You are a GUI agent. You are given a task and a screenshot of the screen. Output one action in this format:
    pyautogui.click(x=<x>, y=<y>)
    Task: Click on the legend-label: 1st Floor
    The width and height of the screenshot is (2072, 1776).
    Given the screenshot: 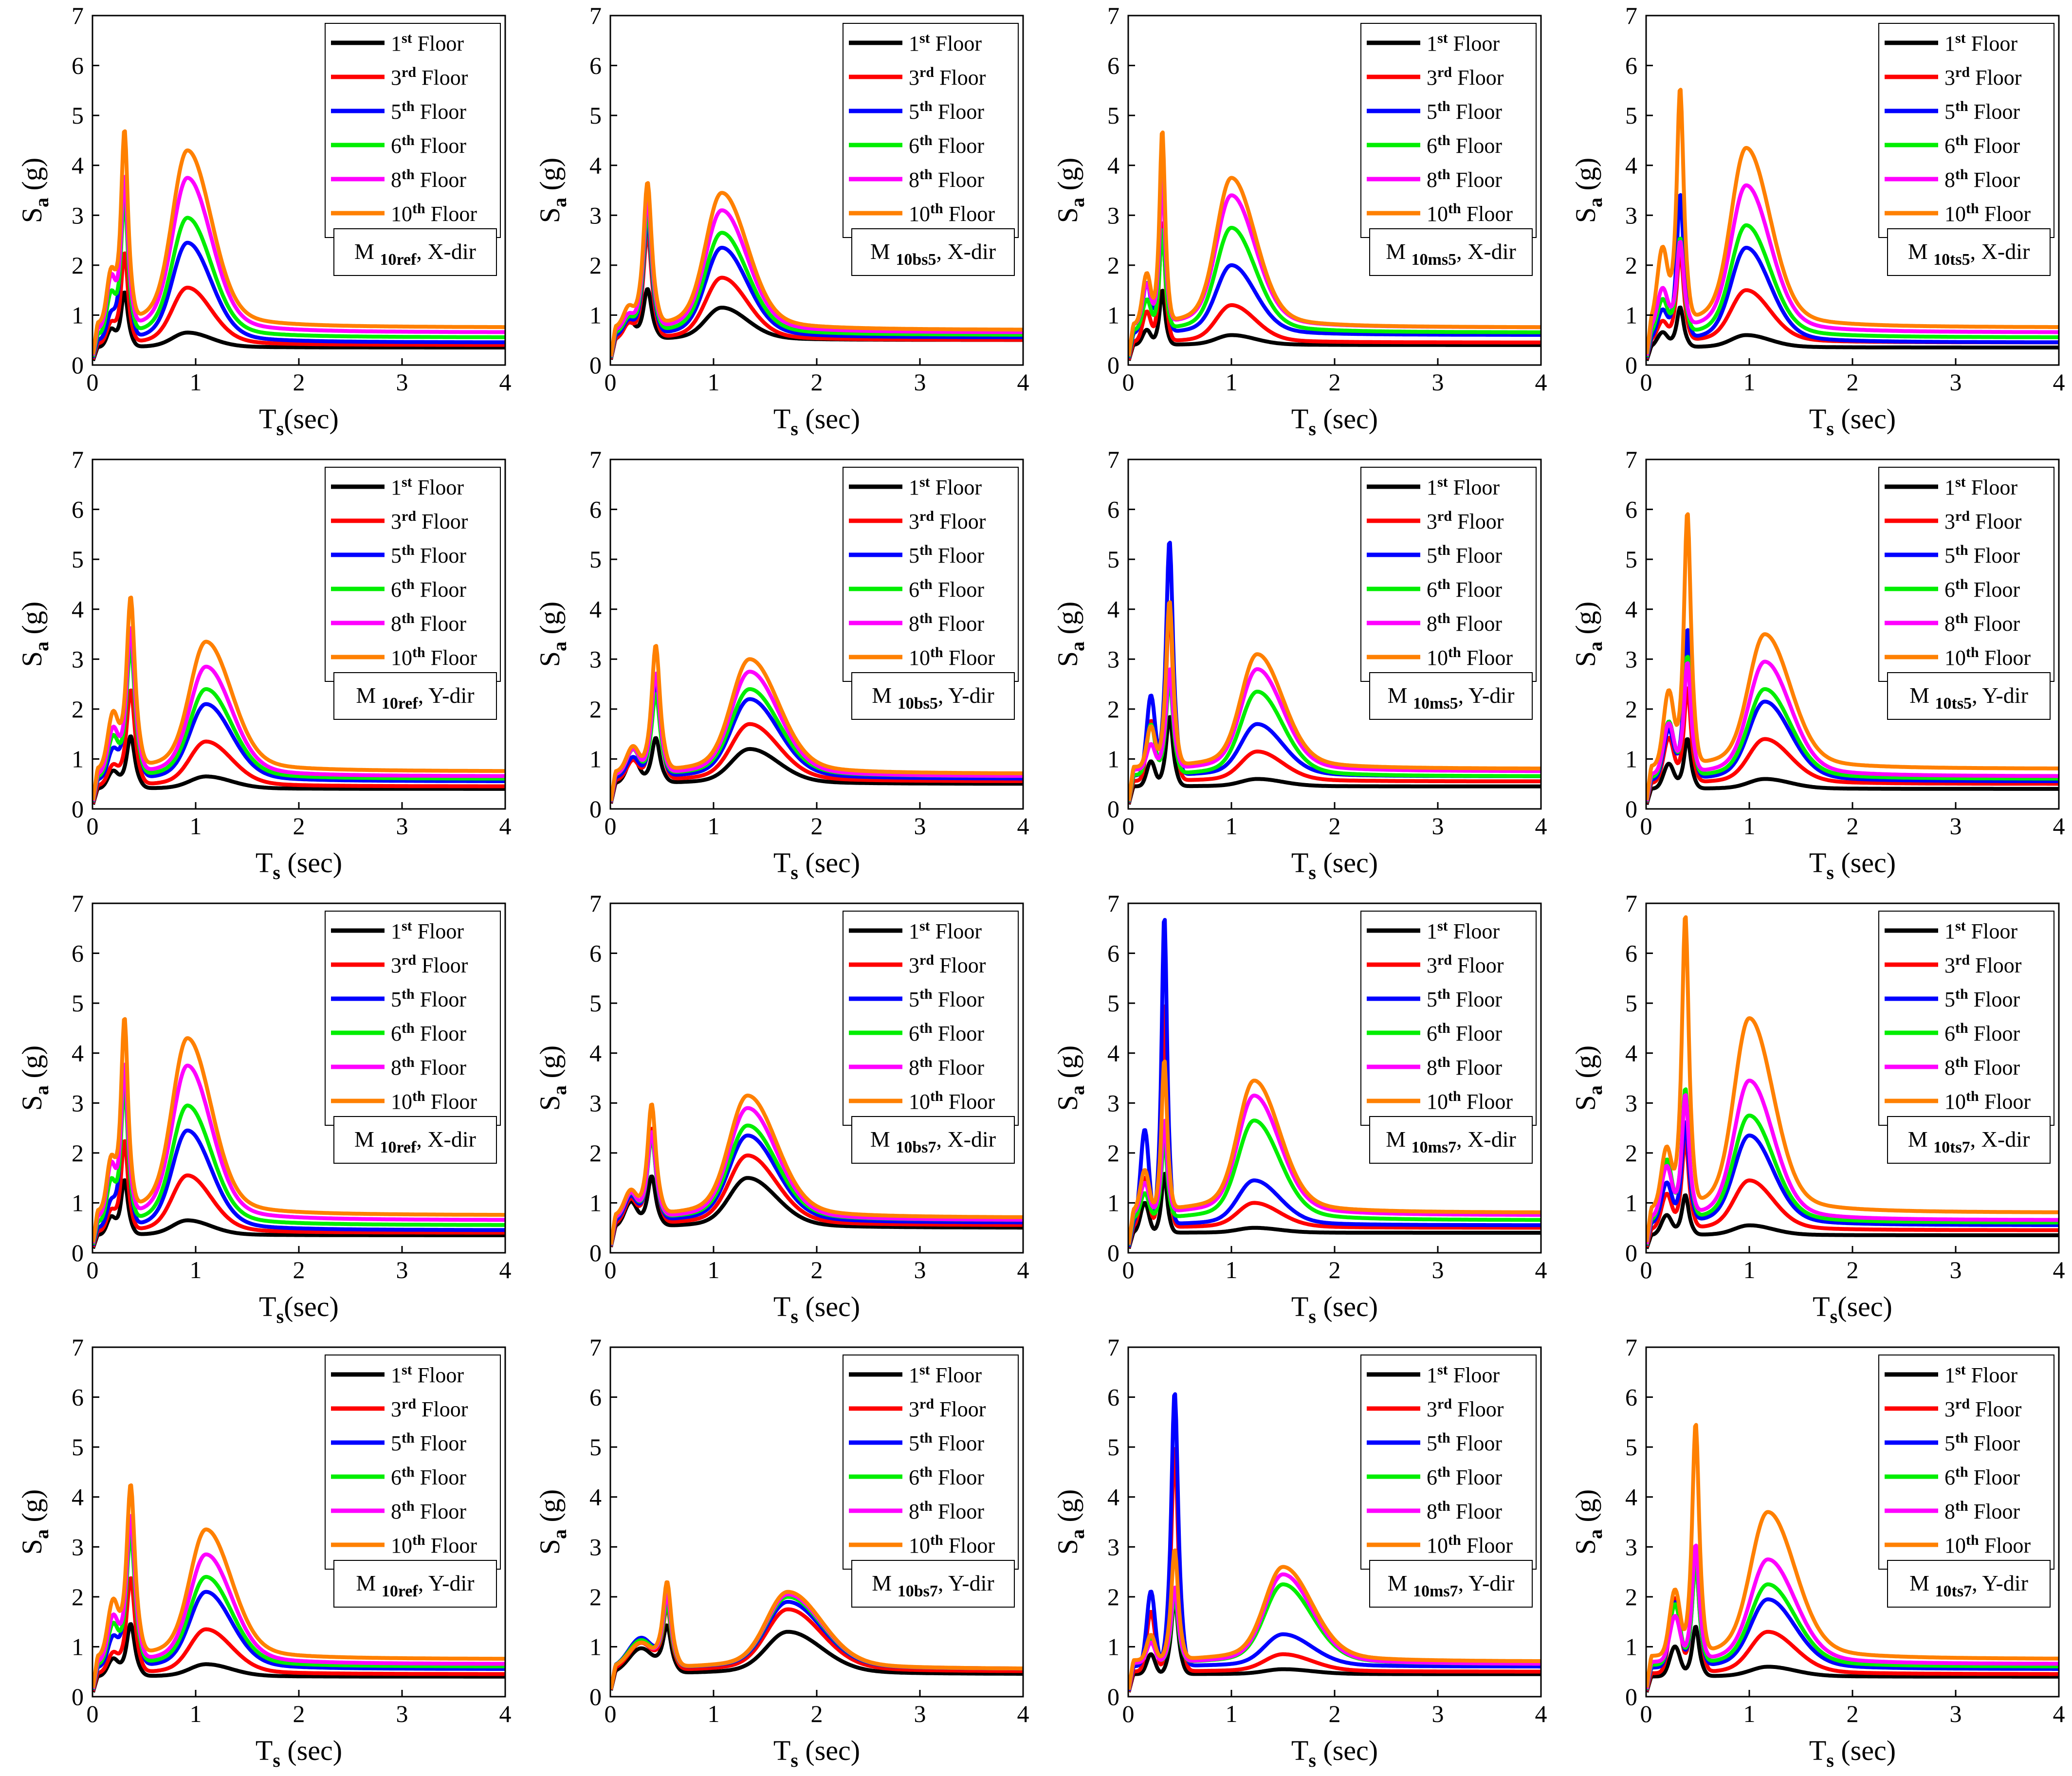 What is the action you would take?
    pyautogui.click(x=1980, y=42)
    